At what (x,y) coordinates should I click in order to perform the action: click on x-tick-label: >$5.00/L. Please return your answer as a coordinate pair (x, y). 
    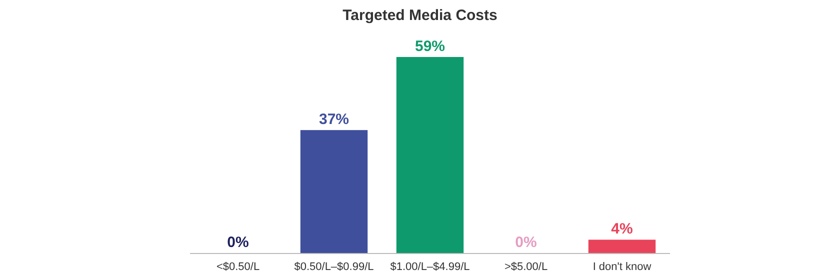
    Looking at the image, I should click on (526, 267).